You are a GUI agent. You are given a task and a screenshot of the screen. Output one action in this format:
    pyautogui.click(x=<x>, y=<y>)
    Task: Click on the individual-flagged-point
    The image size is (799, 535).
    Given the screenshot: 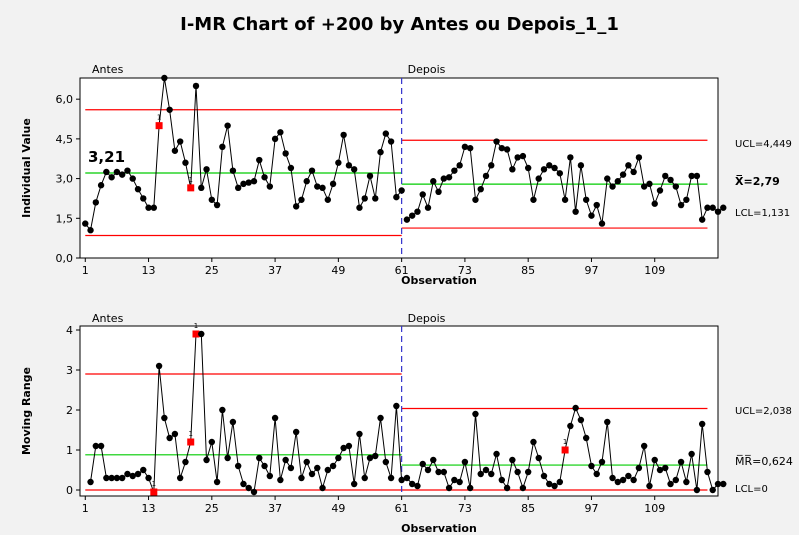 What is the action you would take?
    pyautogui.click(x=159, y=126)
    